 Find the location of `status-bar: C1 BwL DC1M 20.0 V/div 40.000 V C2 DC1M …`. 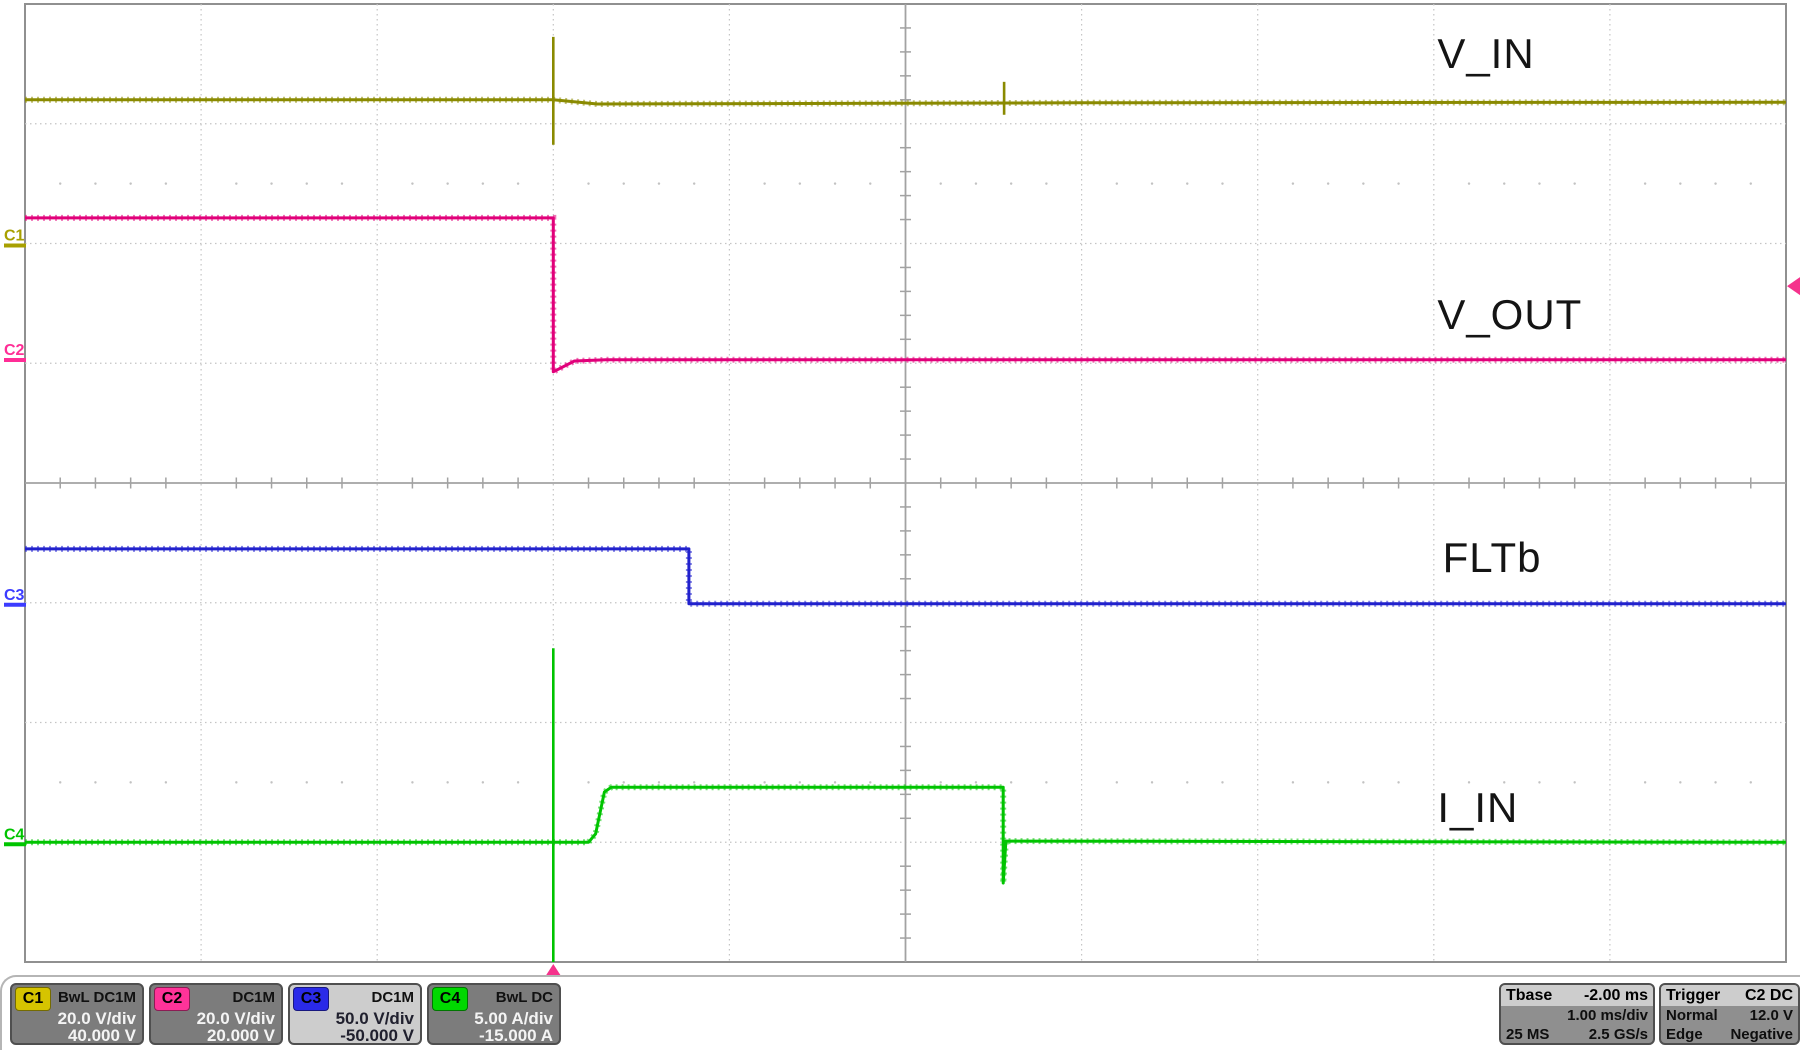

status-bar: C1 BwL DC1M 20.0 V/div 40.000 V C2 DC1M … is located at coordinates (900, 1012).